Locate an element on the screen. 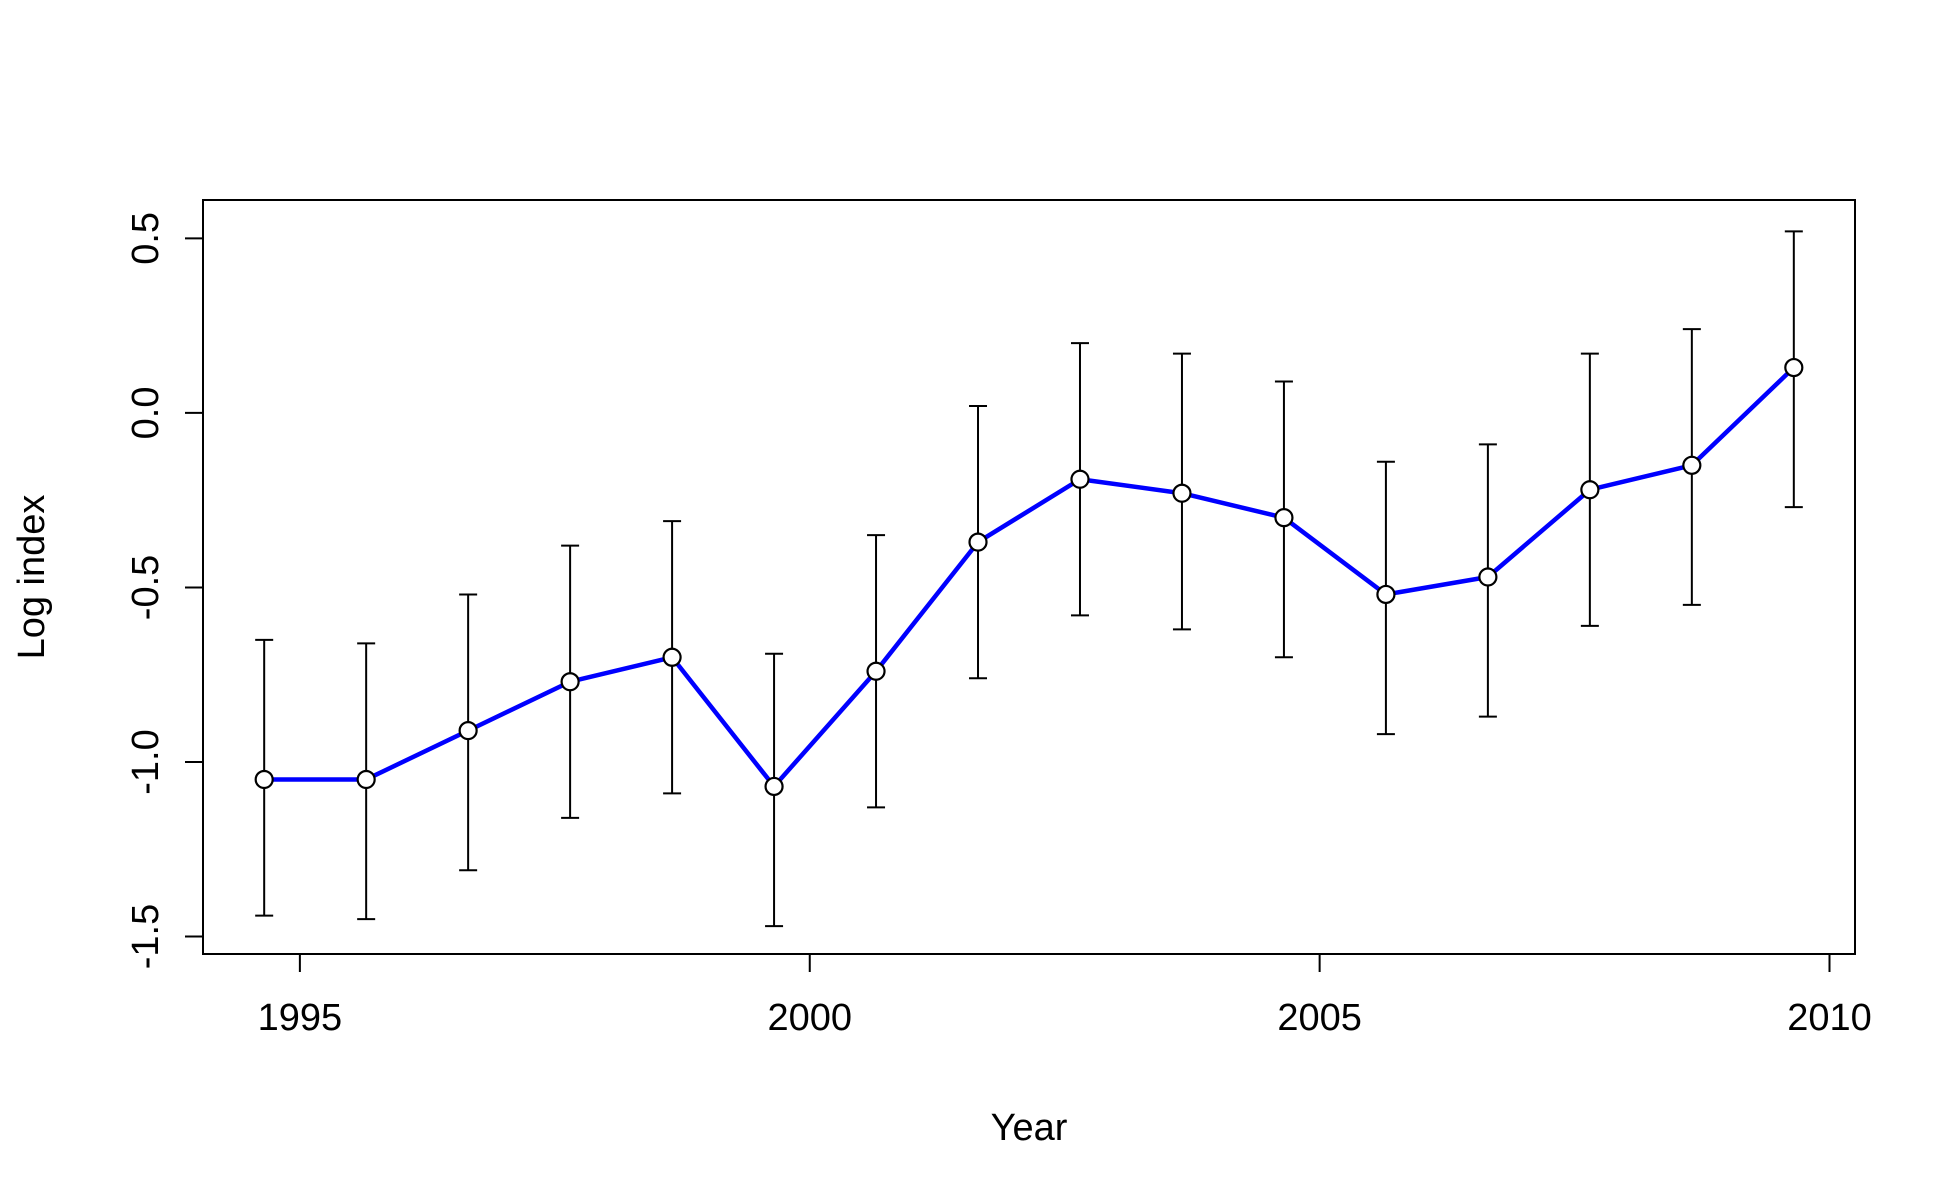 The image size is (1950, 1200). y-axis: -1.5 -1.0 -0.5 0.0 0.5 is located at coordinates (164, 590).